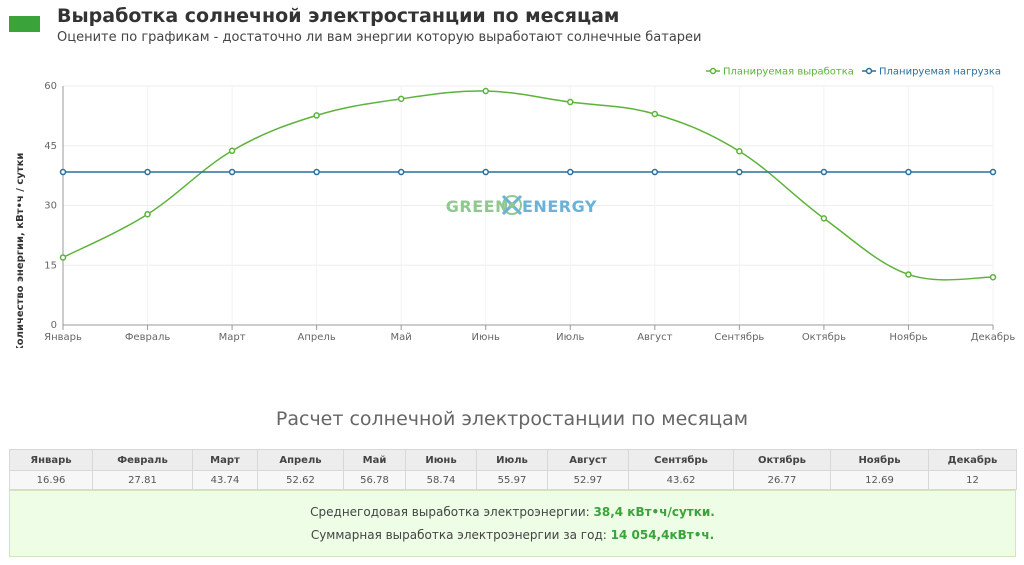 The height and width of the screenshot is (565, 1024). I want to click on table-cell: 43.74, so click(225, 480).